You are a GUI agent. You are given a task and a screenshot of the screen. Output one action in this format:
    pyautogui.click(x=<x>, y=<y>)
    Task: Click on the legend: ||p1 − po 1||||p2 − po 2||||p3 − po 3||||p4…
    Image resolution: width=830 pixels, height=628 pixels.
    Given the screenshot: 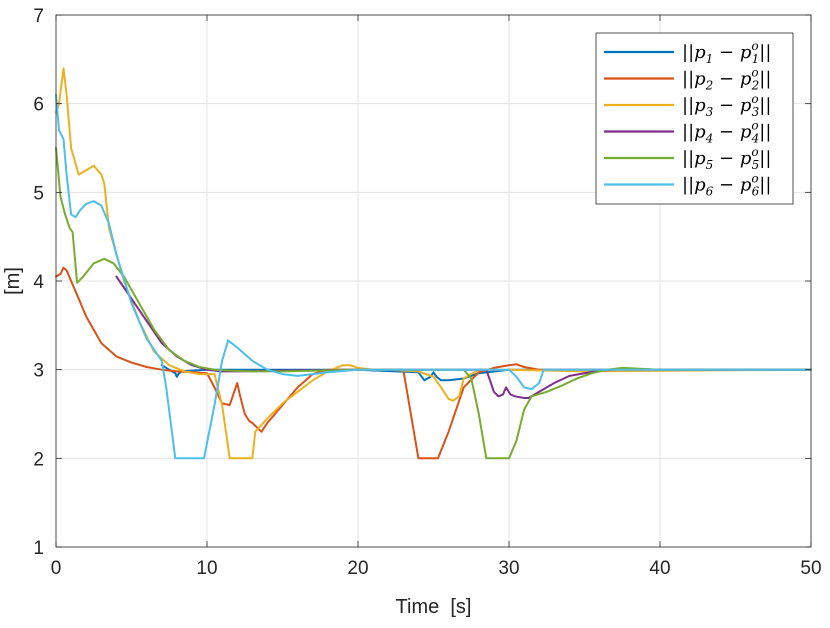 What is the action you would take?
    pyautogui.click(x=694, y=118)
    